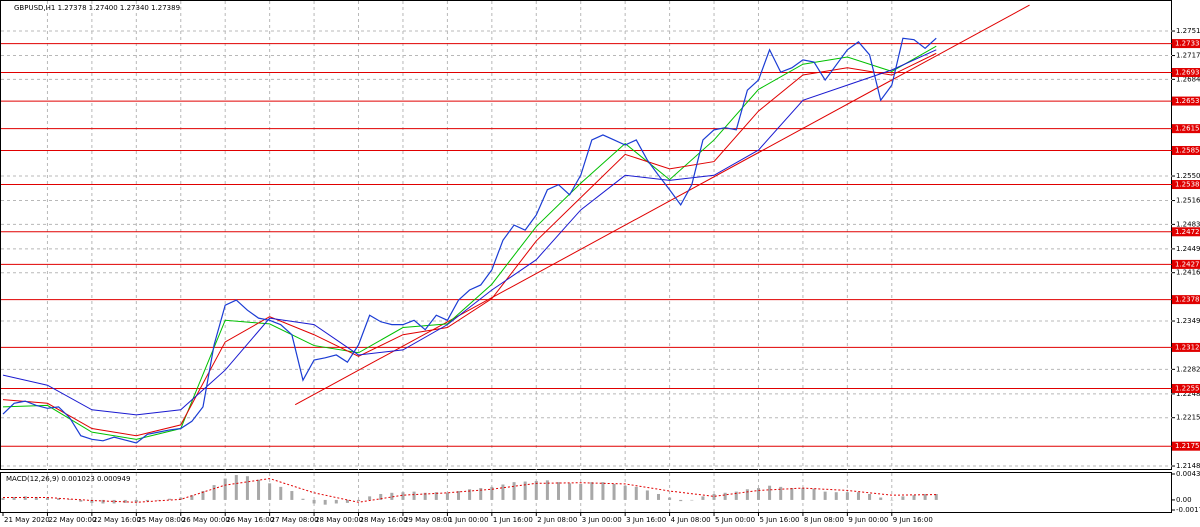 The height and width of the screenshot is (527, 1200). I want to click on level-label: 1.24275, so click(1187, 264).